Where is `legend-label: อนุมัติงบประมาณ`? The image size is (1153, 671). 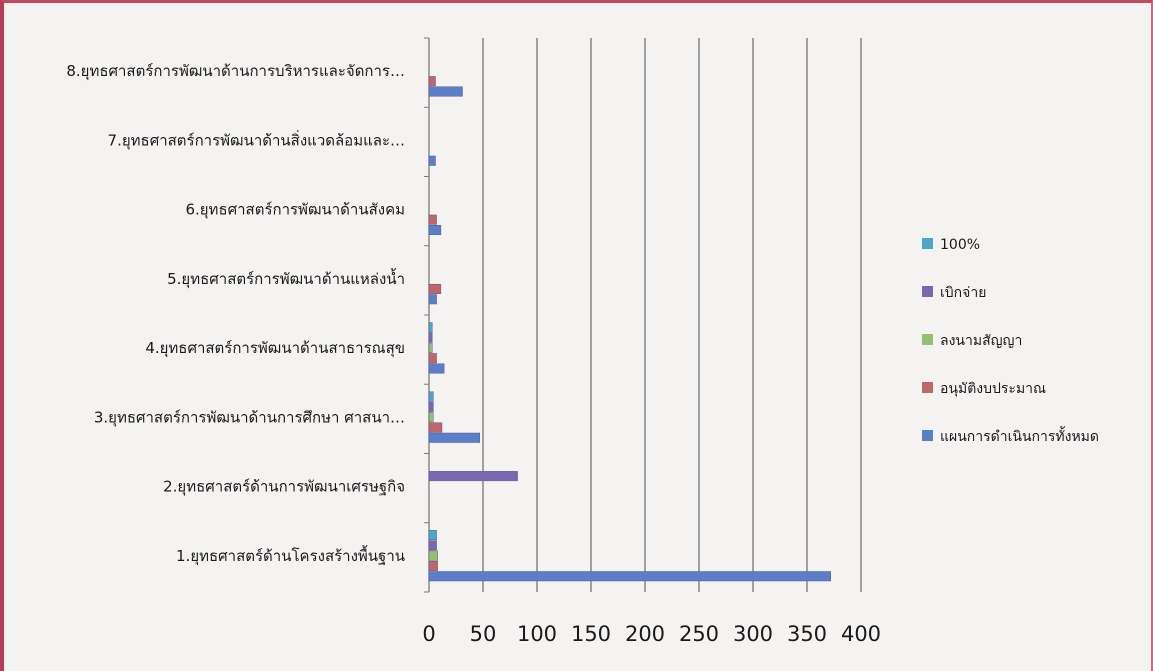 legend-label: อนุมัติงบประมาณ is located at coordinates (993, 389).